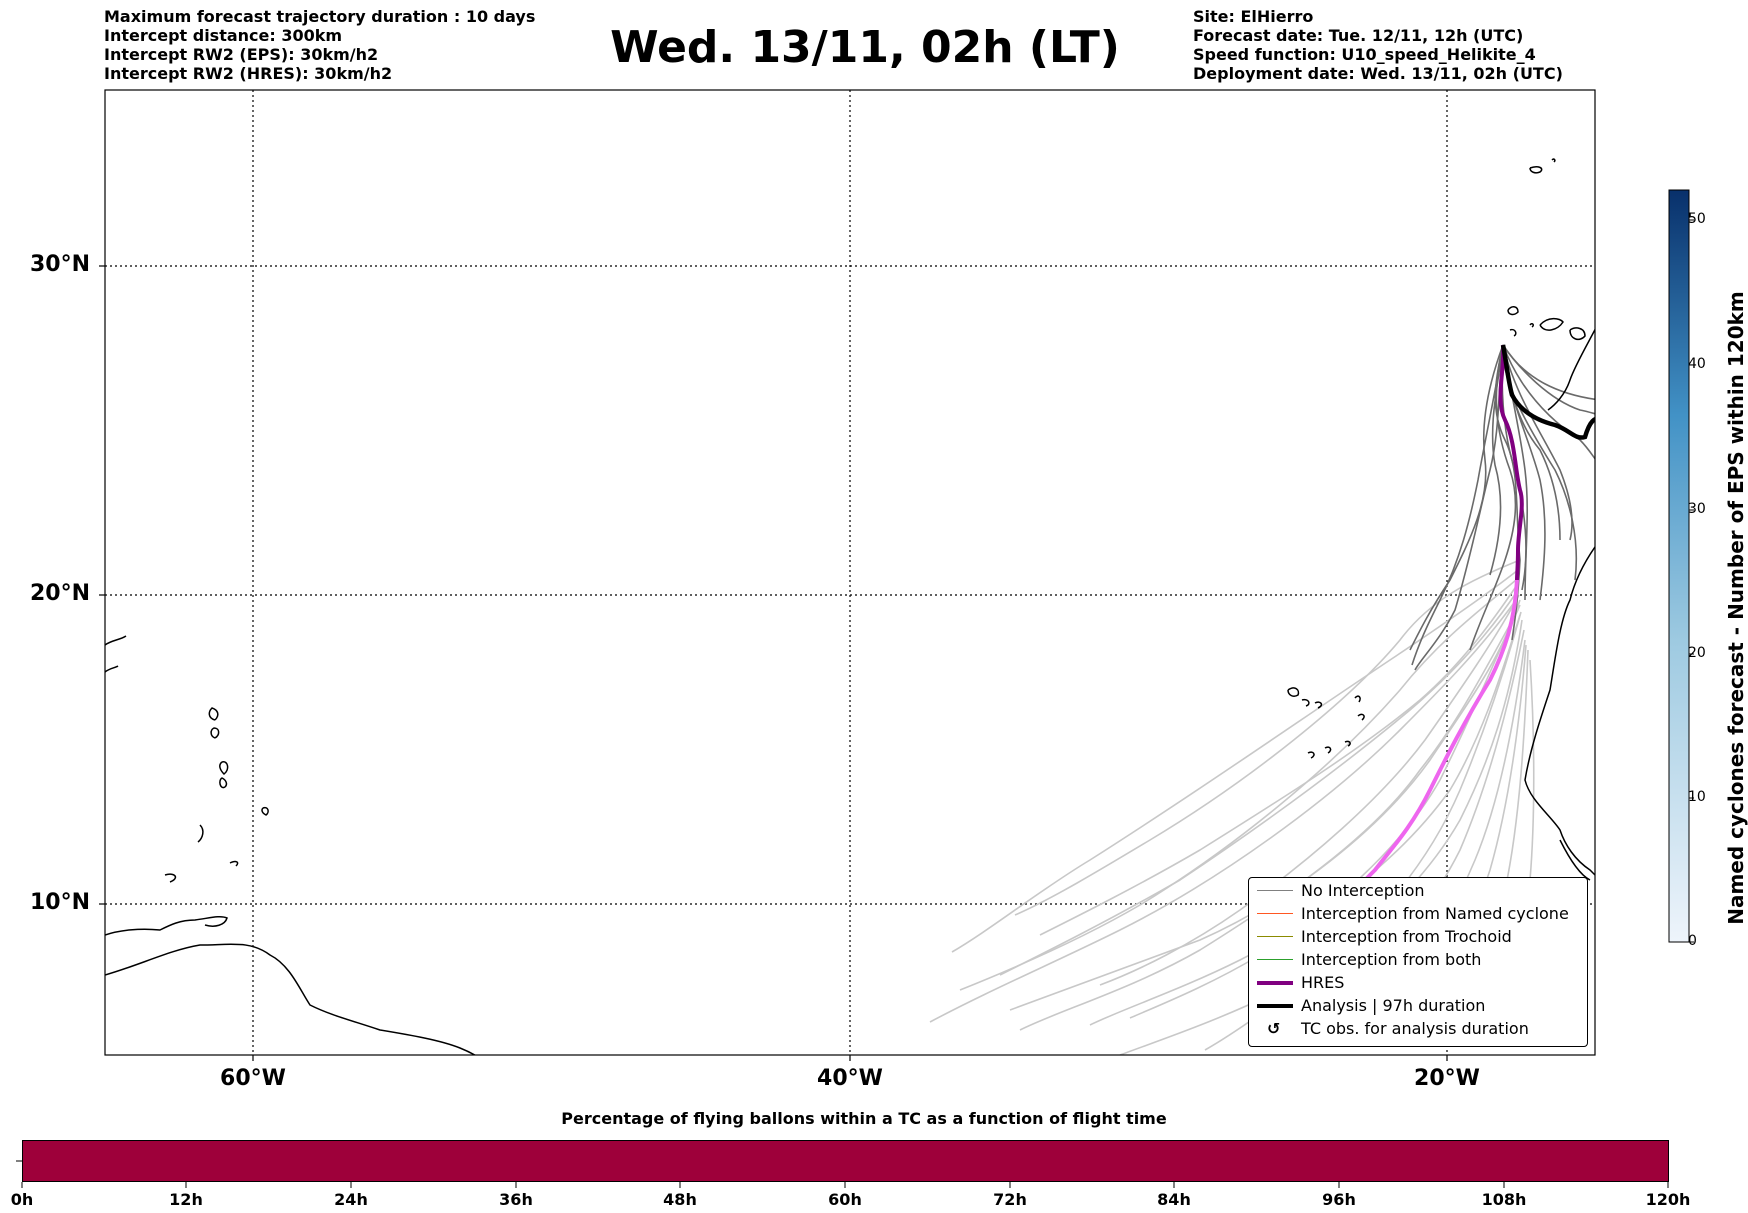 Image resolution: width=1748 pixels, height=1213 pixels. Describe the element at coordinates (842, 1174) in the screenshot. I see `flight-bar-ticks` at that location.